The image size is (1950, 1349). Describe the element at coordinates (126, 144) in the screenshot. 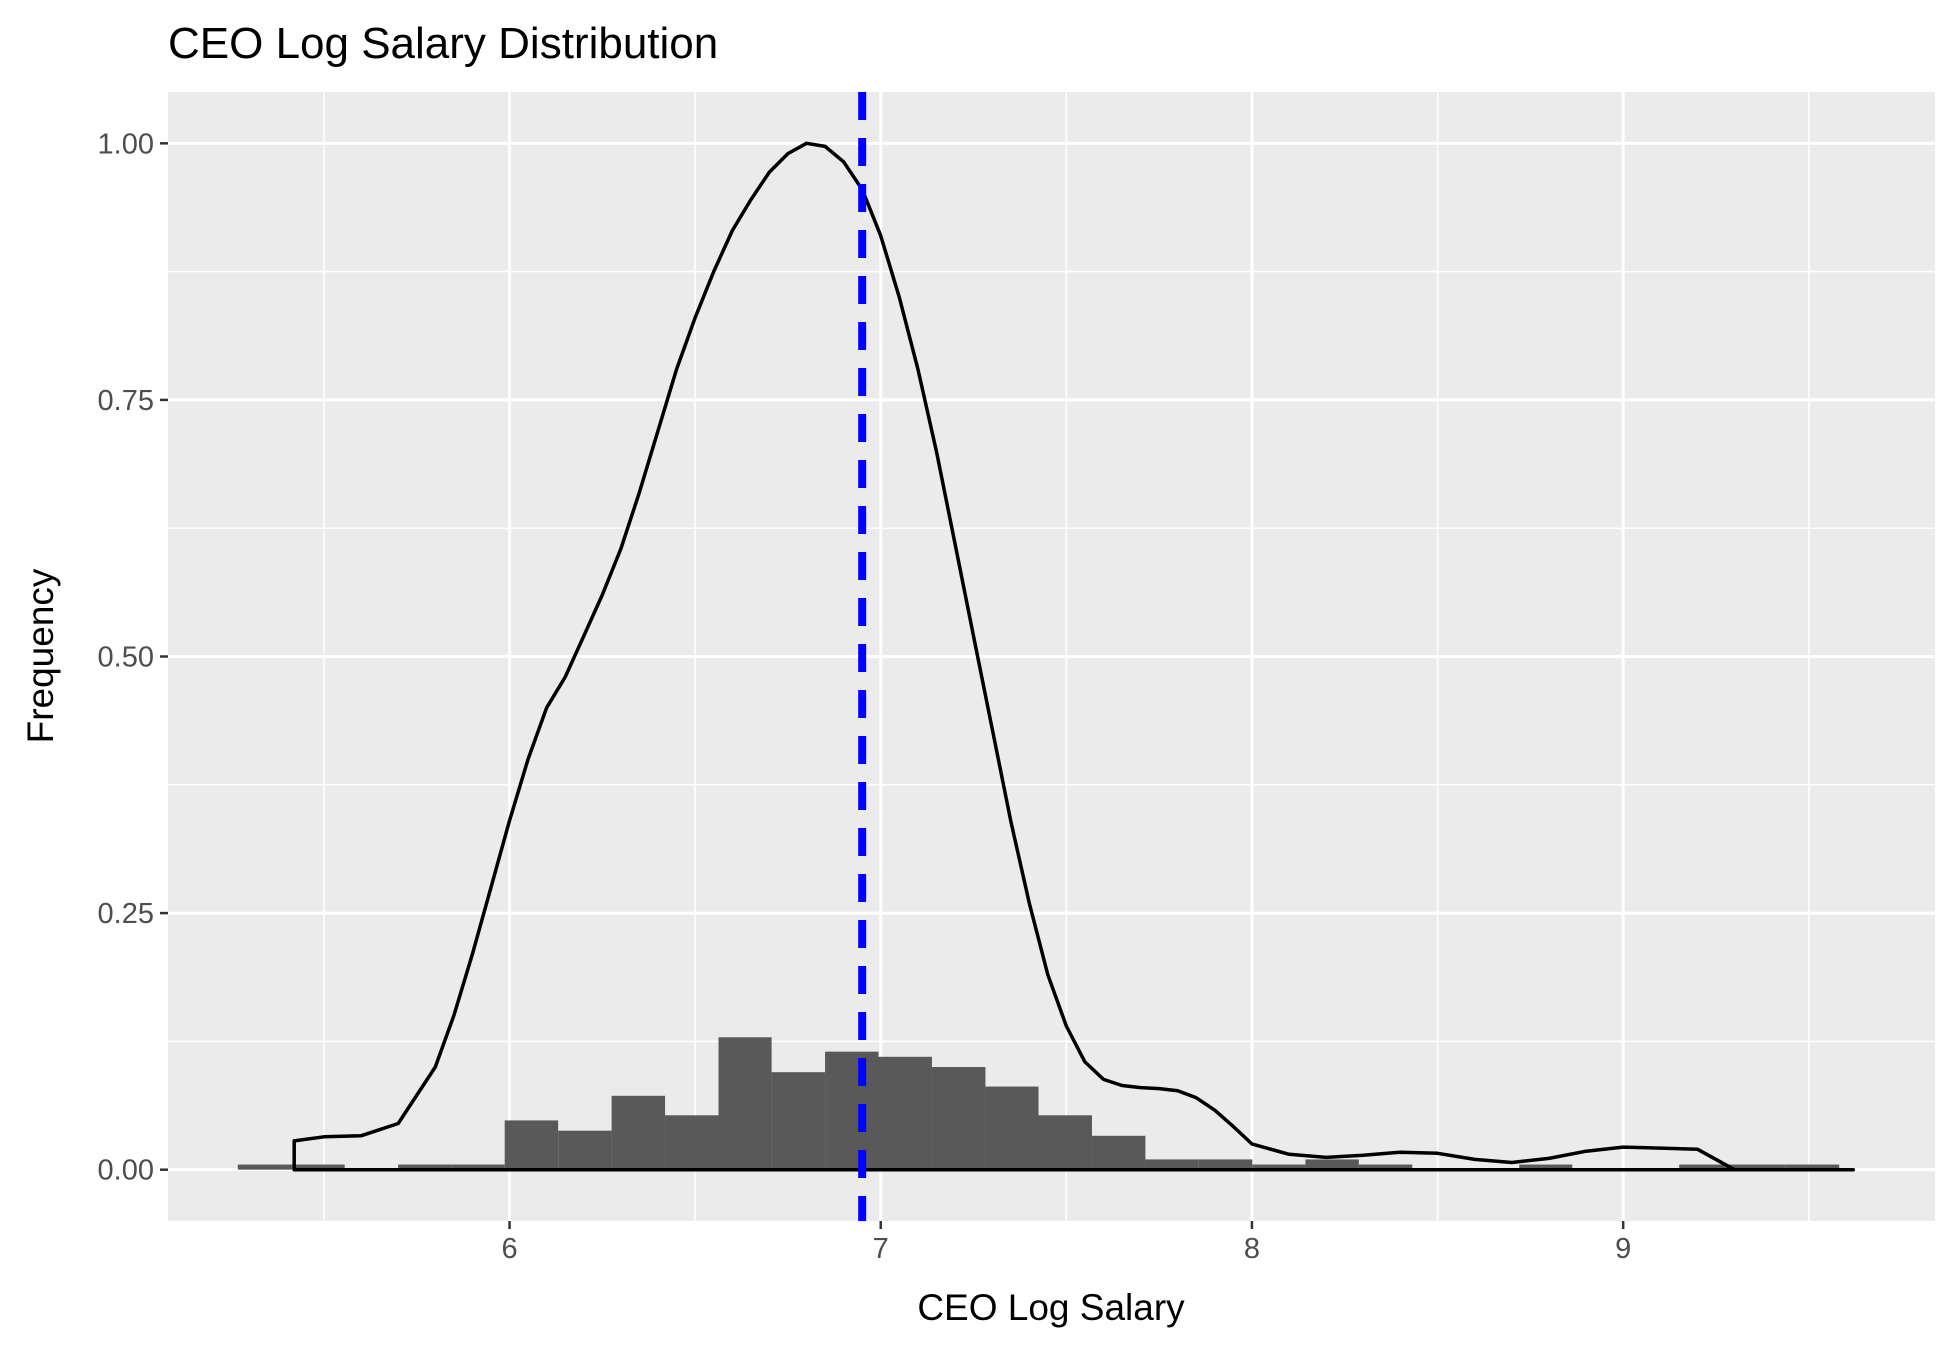

I see `y-tick-label: 1.00` at that location.